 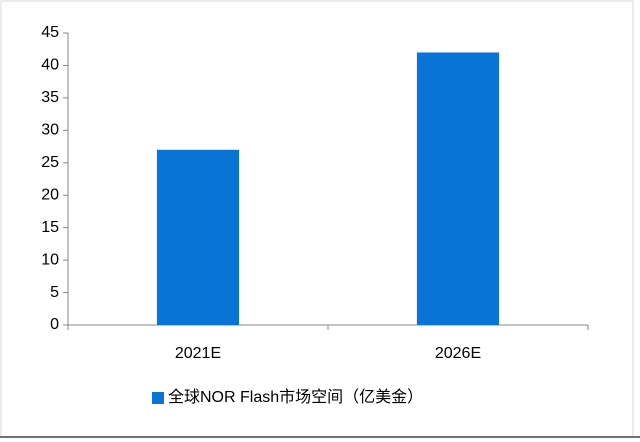 What do you see at coordinates (50, 227) in the screenshot?
I see `y-tick-label: 15` at bounding box center [50, 227].